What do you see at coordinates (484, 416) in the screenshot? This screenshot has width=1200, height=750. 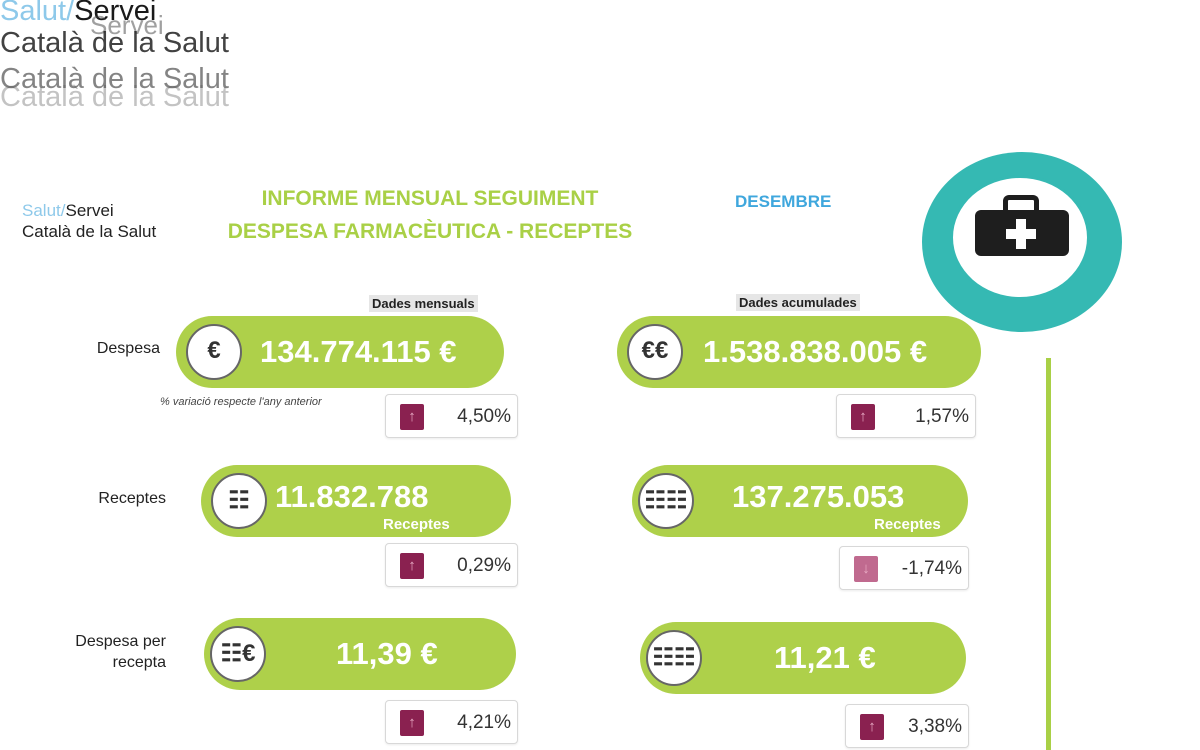 I see `variation-value: 4,50%` at bounding box center [484, 416].